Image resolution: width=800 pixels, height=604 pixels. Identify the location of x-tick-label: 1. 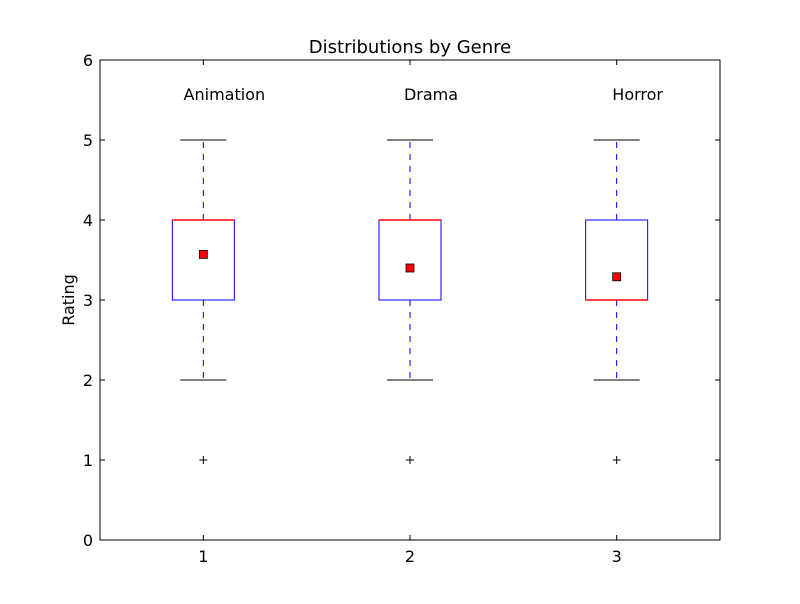
(203, 556).